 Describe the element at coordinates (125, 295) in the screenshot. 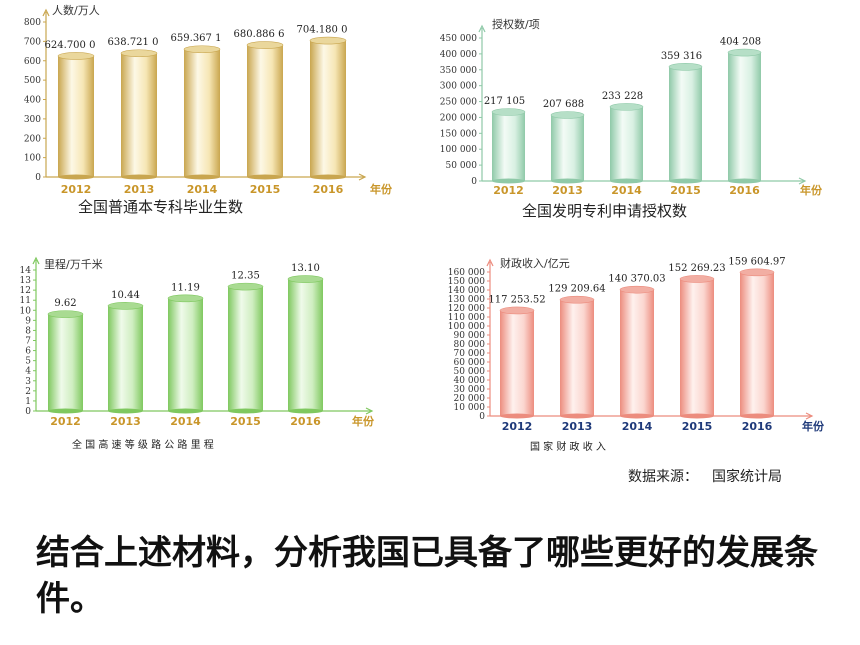

I see `bar-value-label: 10.44` at that location.